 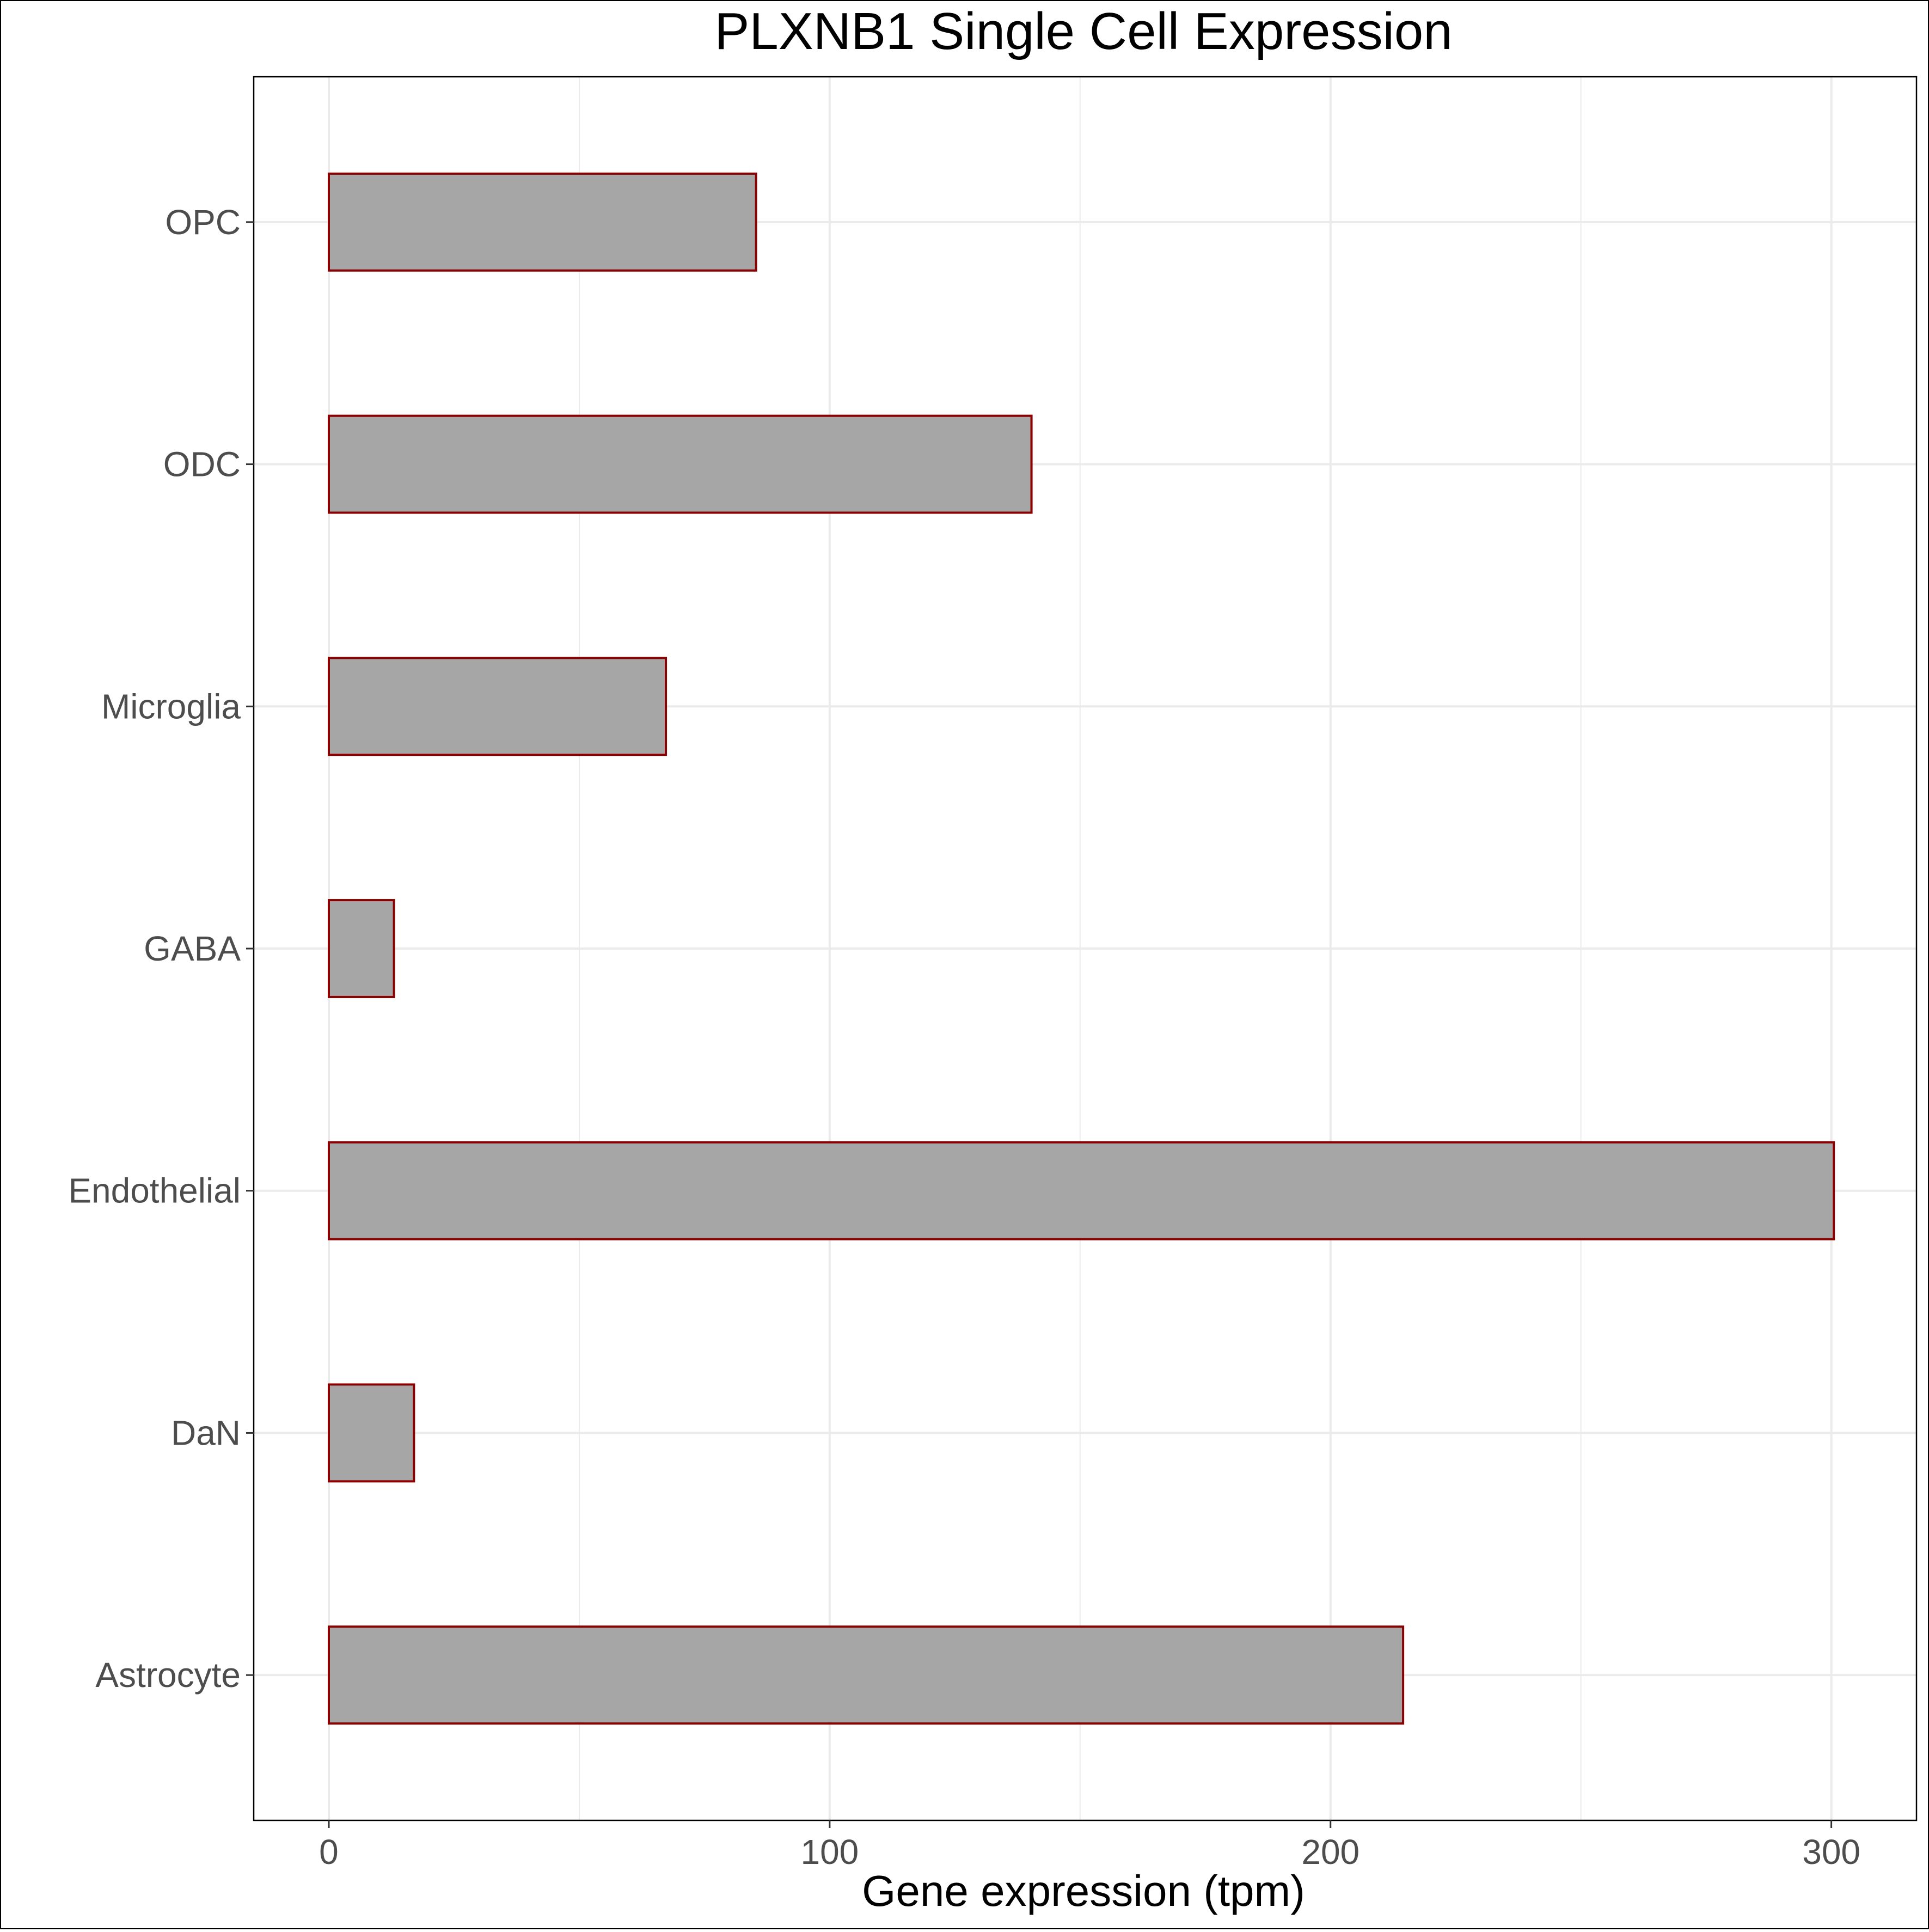 I want to click on bar-endothelial, so click(x=1081, y=1190).